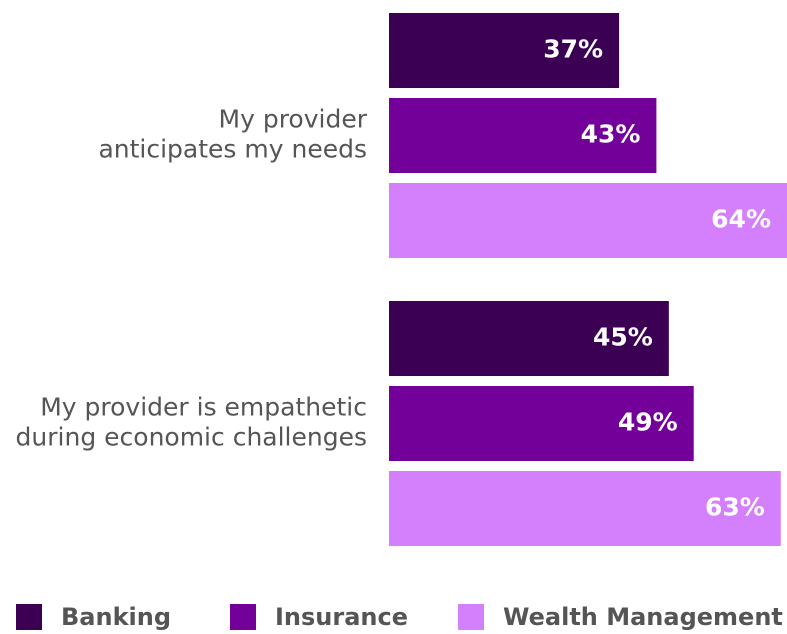  I want to click on data-label: 49%, so click(648, 422).